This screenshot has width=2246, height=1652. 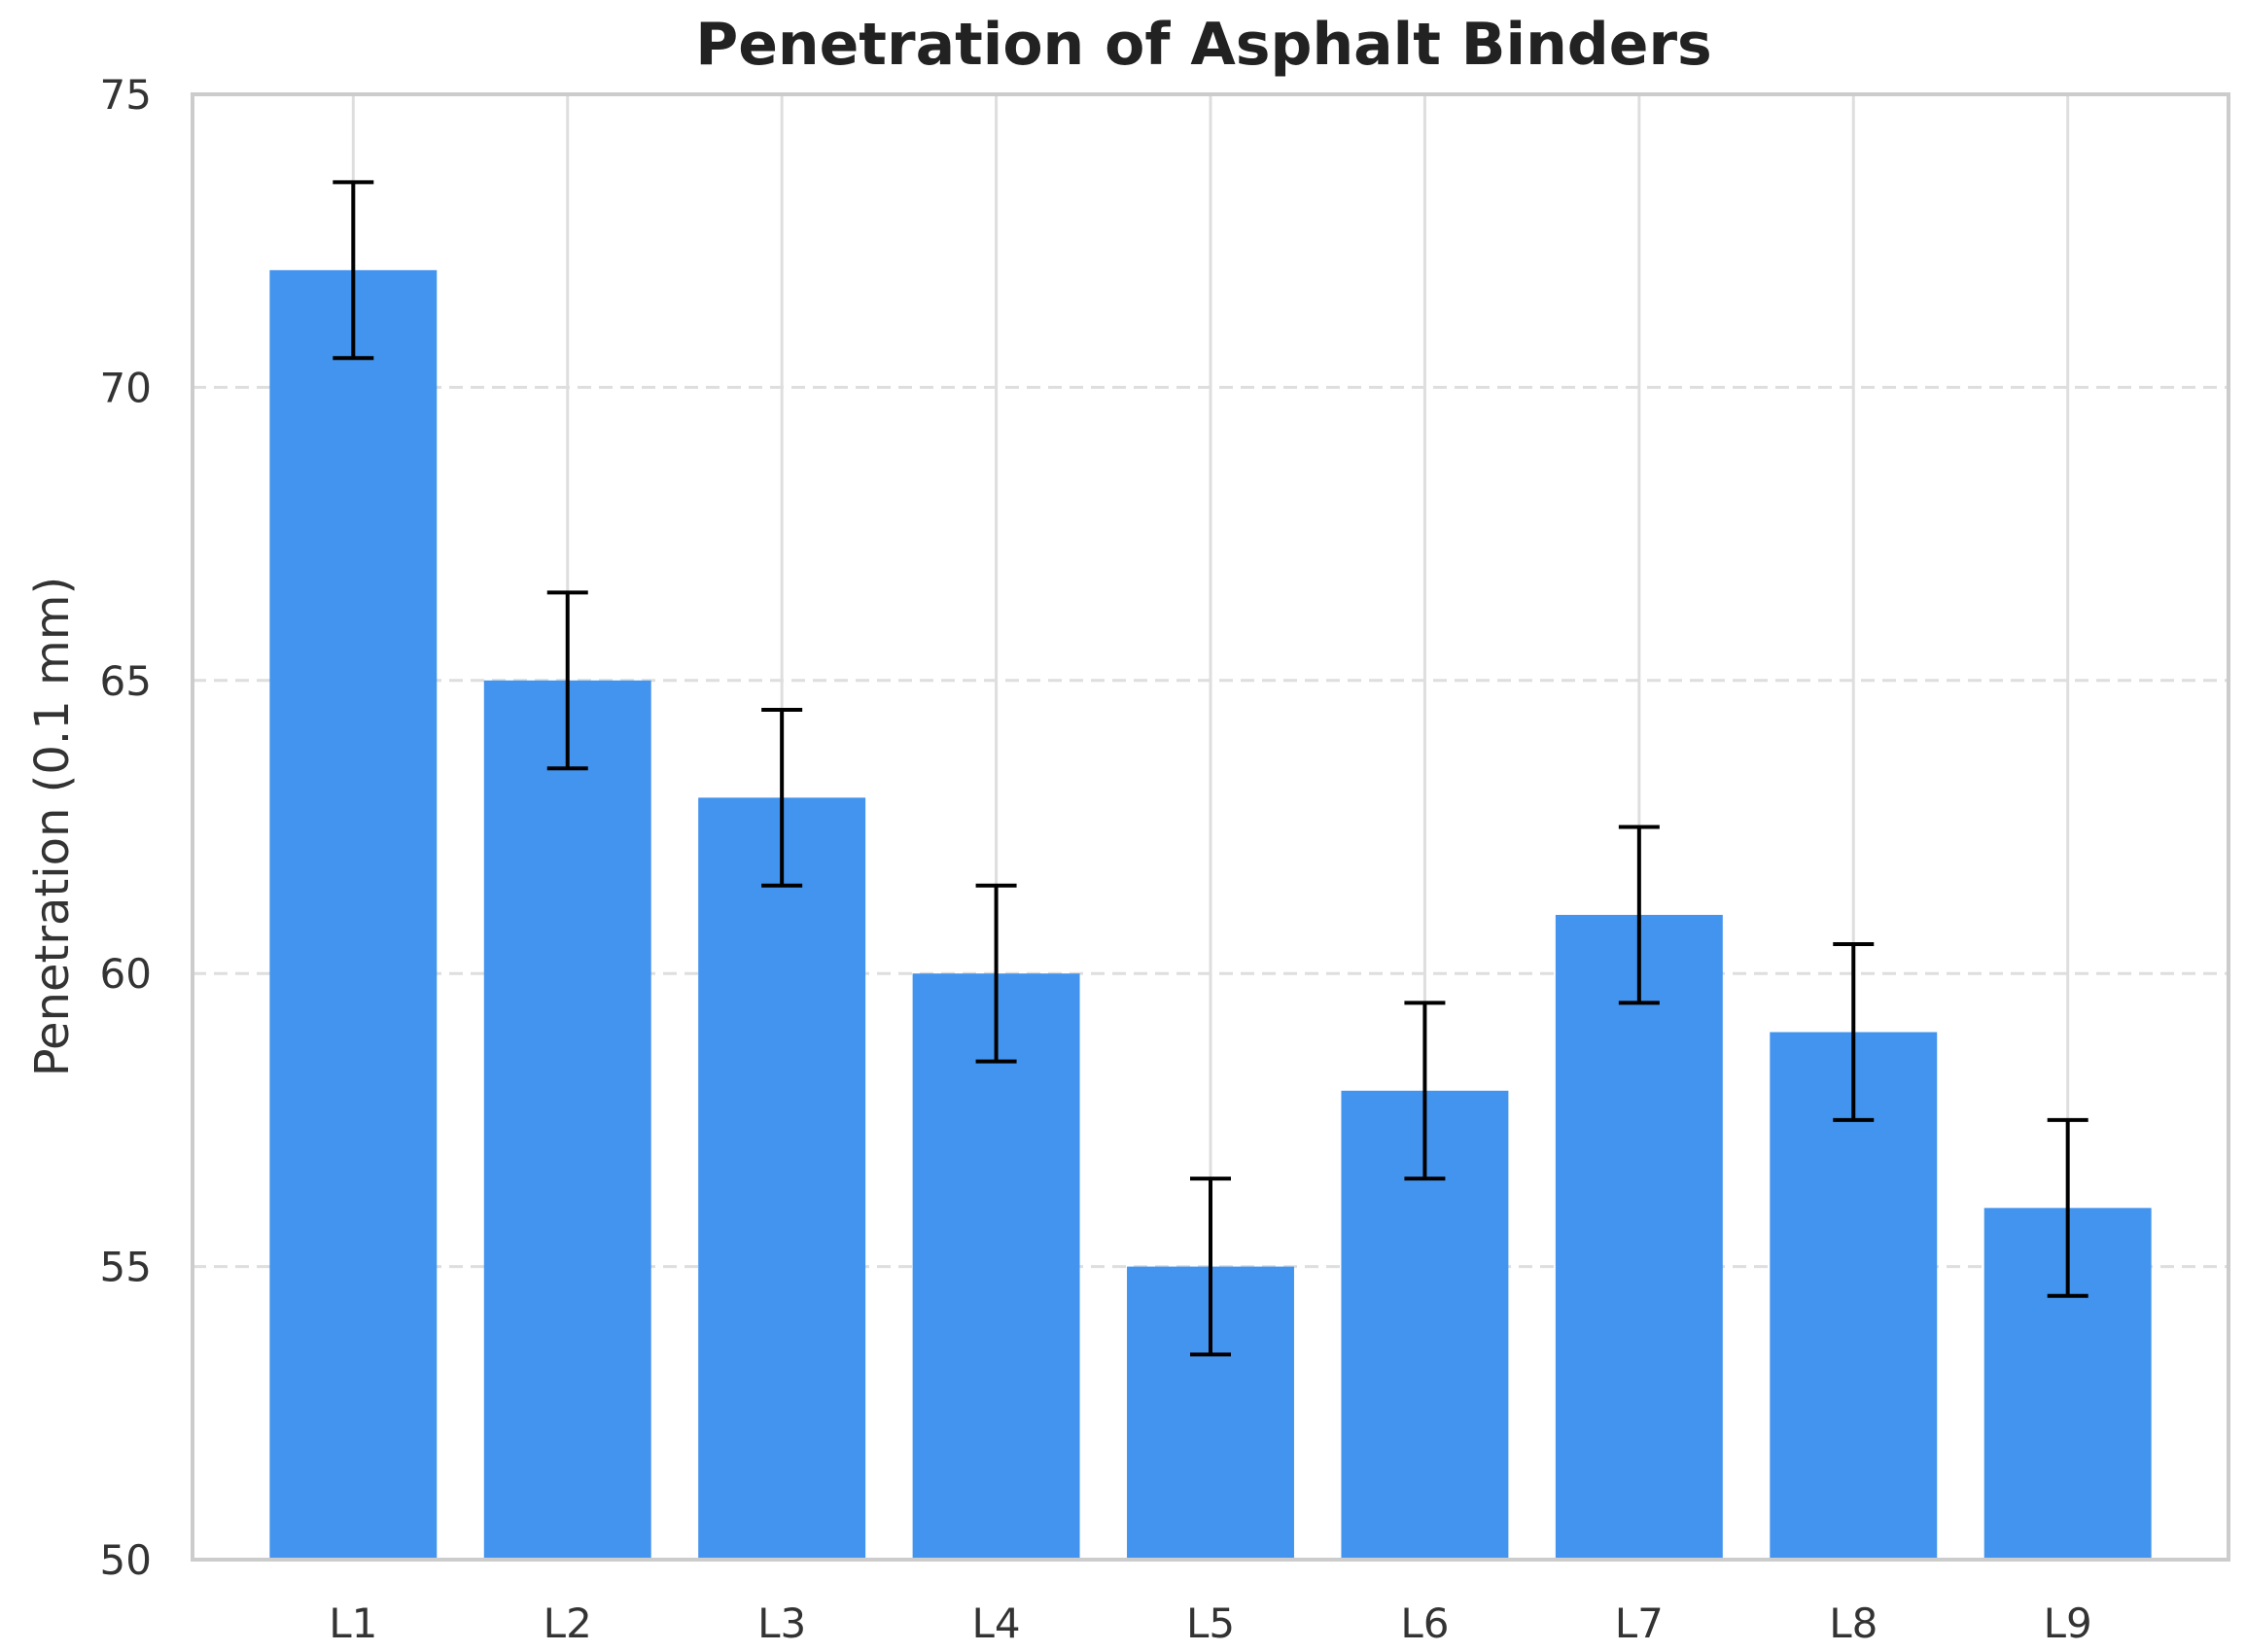 I want to click on bar-l2, so click(x=567, y=1120).